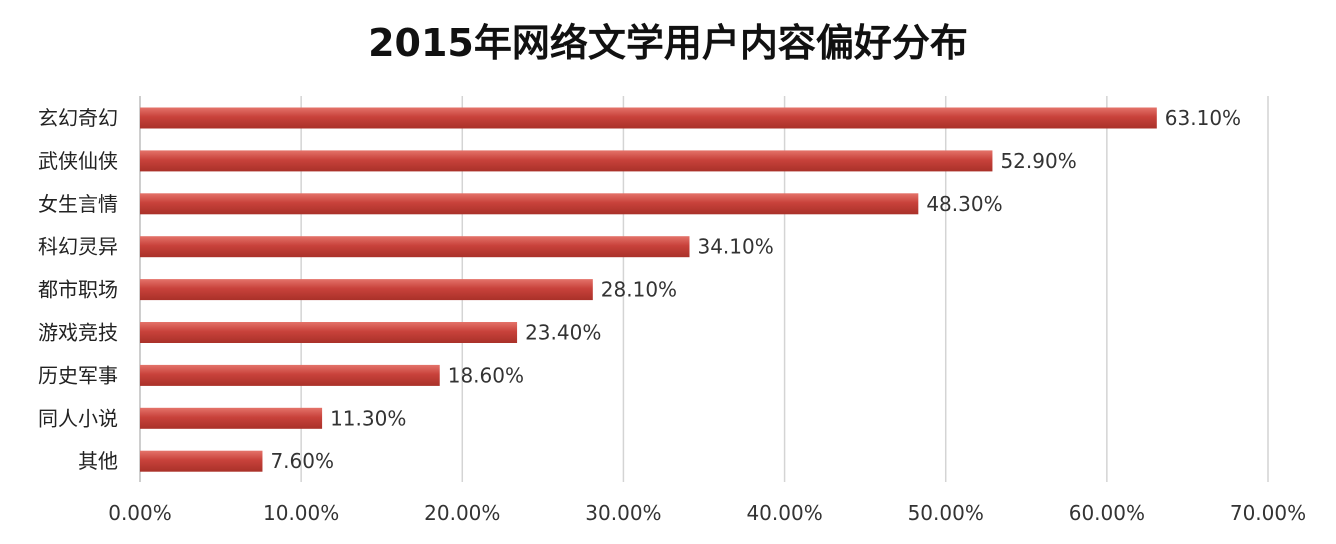  Describe the element at coordinates (462, 513) in the screenshot. I see `x-tick-label: 20.00%` at that location.